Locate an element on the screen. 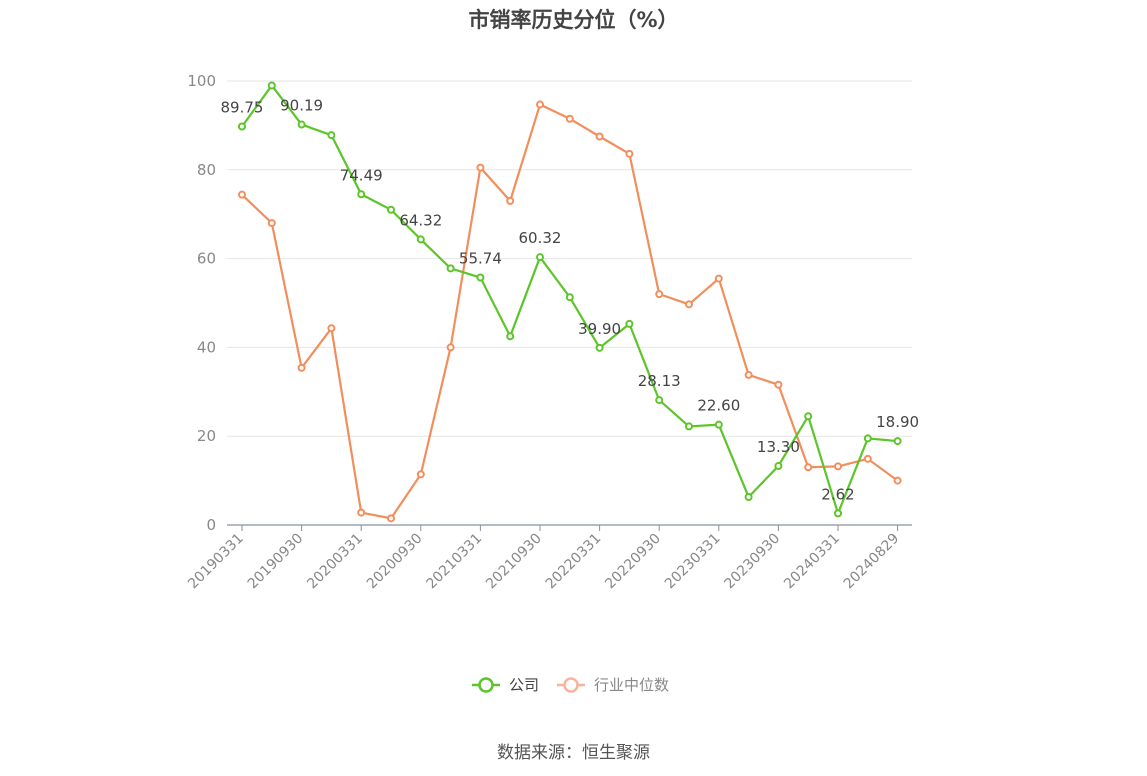 The image size is (1147, 776). legend-label: 行业中位数 is located at coordinates (631, 685).